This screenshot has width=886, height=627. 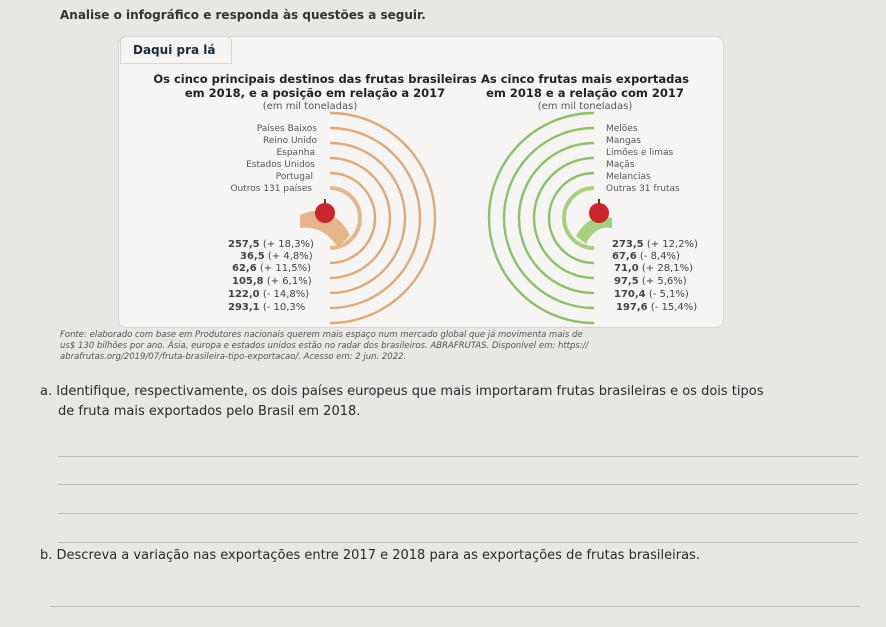 I want to click on left-label: Reino Unido, so click(x=290, y=141).